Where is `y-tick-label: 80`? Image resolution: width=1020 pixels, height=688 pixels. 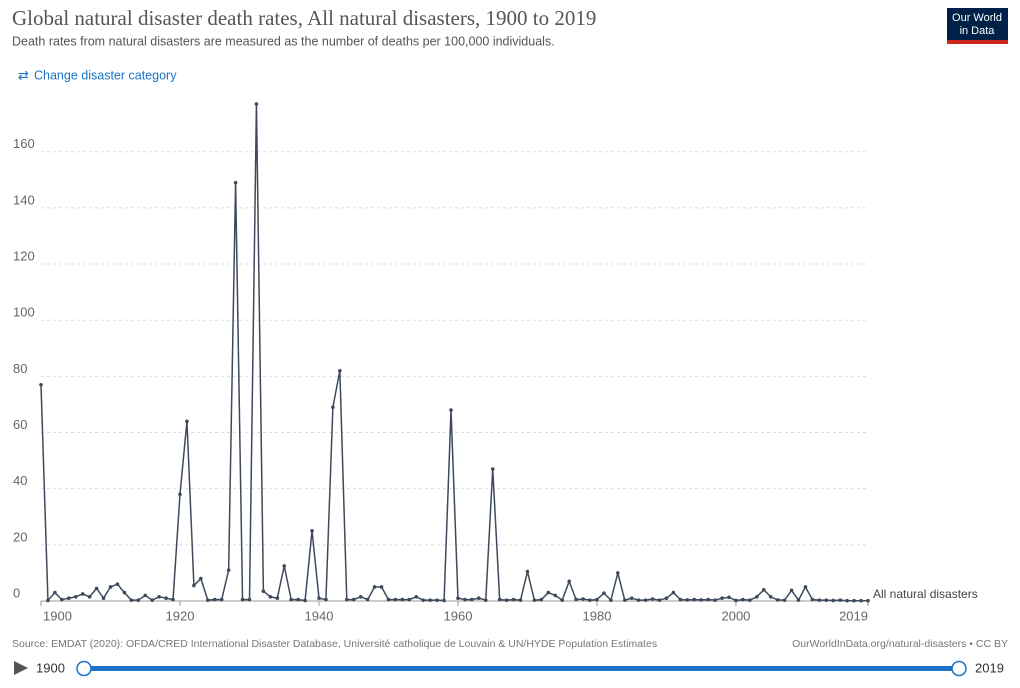
y-tick-label: 80 is located at coordinates (20, 368).